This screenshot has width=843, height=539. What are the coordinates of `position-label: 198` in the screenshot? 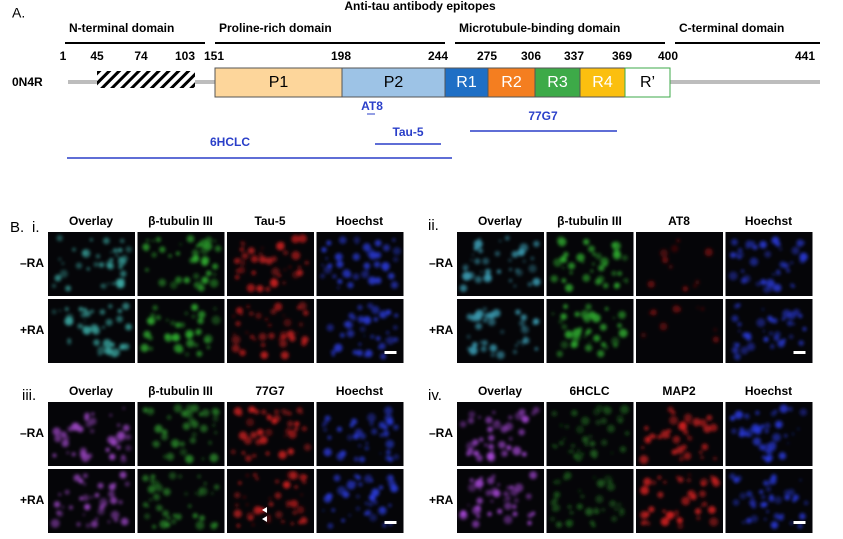 It's located at (341, 56).